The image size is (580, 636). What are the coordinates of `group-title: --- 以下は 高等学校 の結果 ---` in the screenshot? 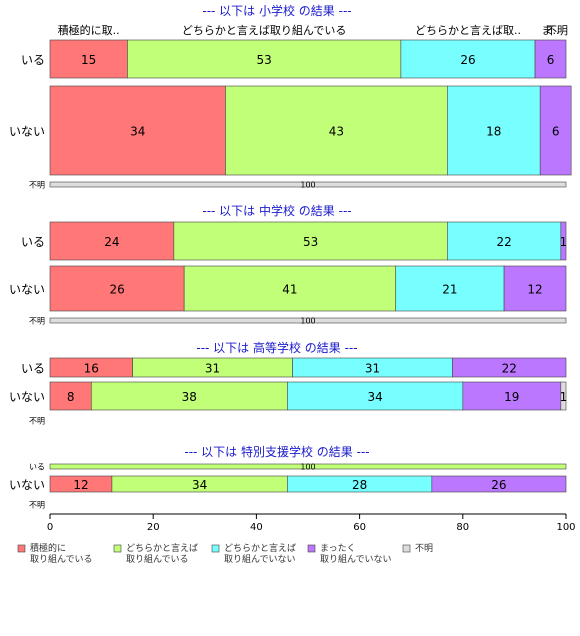 It's located at (276, 347).